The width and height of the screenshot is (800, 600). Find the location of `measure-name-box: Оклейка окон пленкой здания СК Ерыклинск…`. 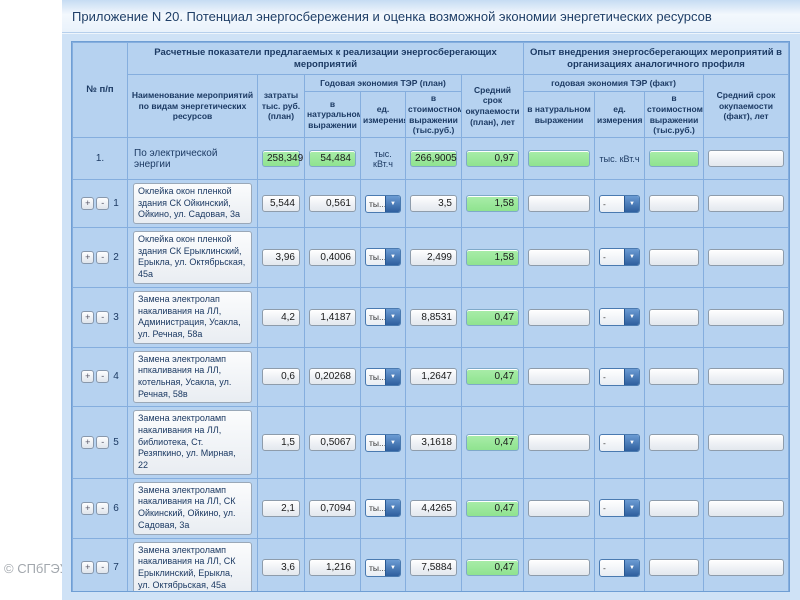

measure-name-box: Оклейка окон пленкой здания СК Ерыклинск… is located at coordinates (192, 257).